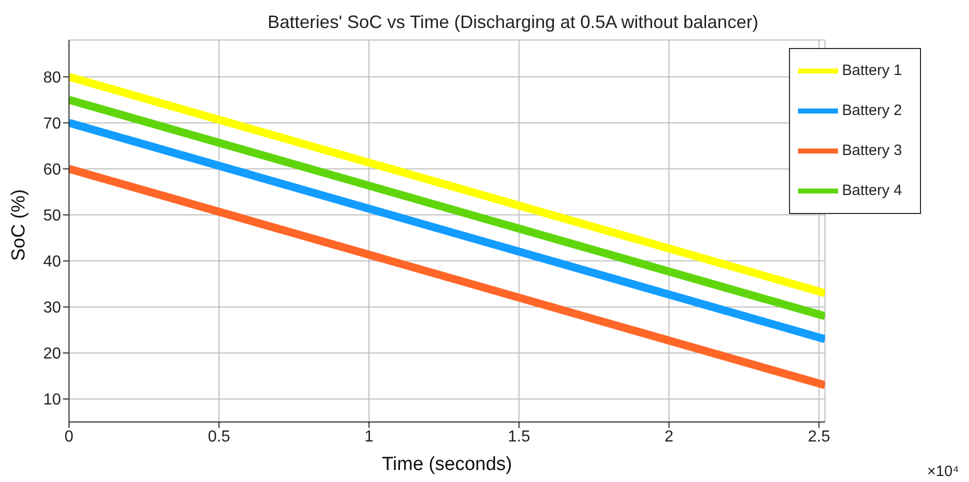 The image size is (969, 482). I want to click on y-tick-label: 20, so click(52, 354).